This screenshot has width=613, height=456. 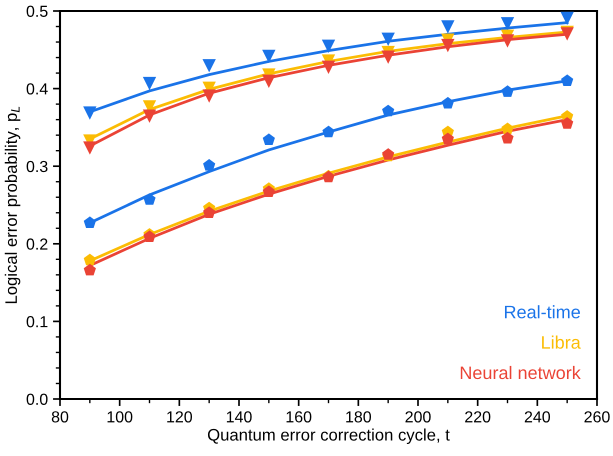 I want to click on y-tick-label: 0.3, so click(x=37, y=166).